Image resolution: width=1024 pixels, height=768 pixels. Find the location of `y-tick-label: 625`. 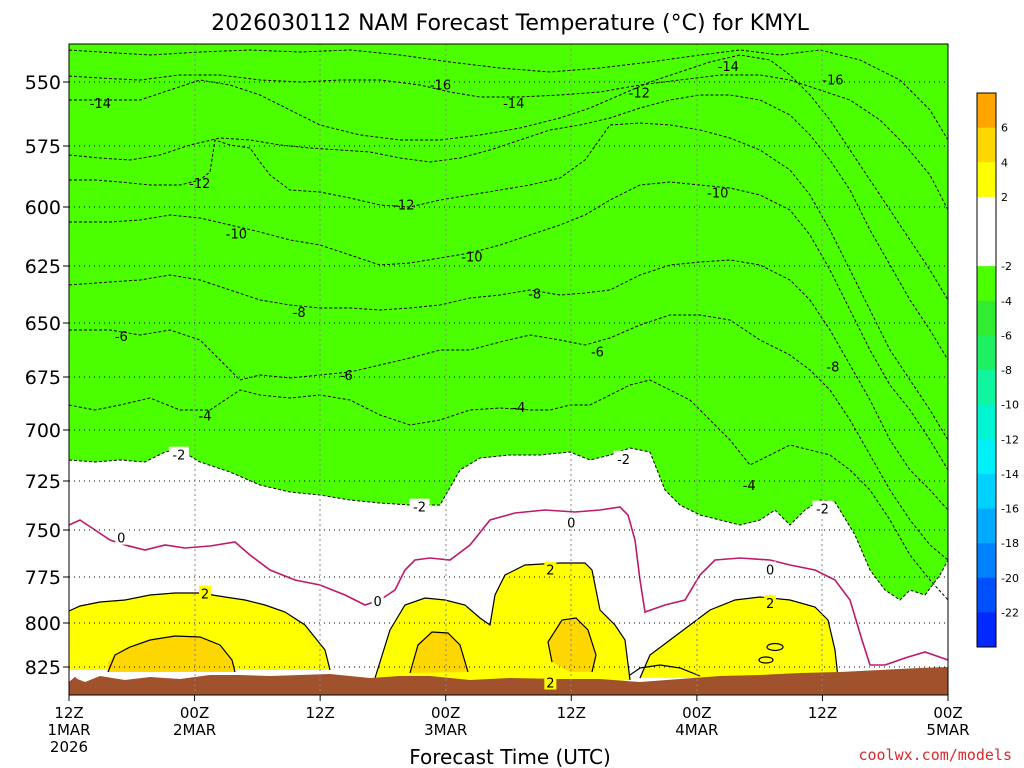

y-tick-label: 625 is located at coordinates (43, 267).